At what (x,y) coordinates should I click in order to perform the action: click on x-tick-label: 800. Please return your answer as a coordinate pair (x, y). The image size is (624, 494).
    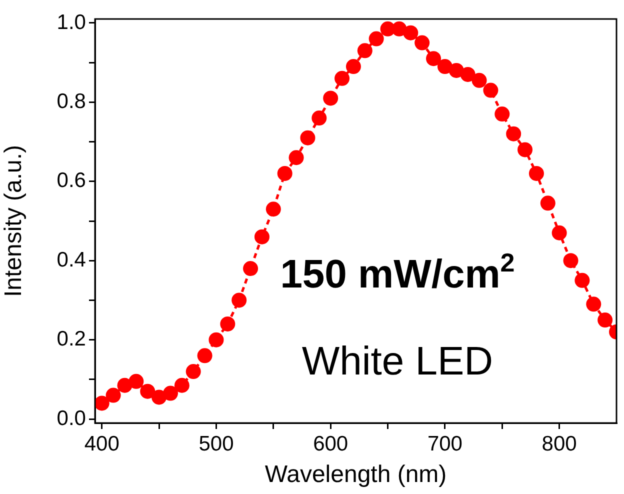
    Looking at the image, I should click on (559, 444).